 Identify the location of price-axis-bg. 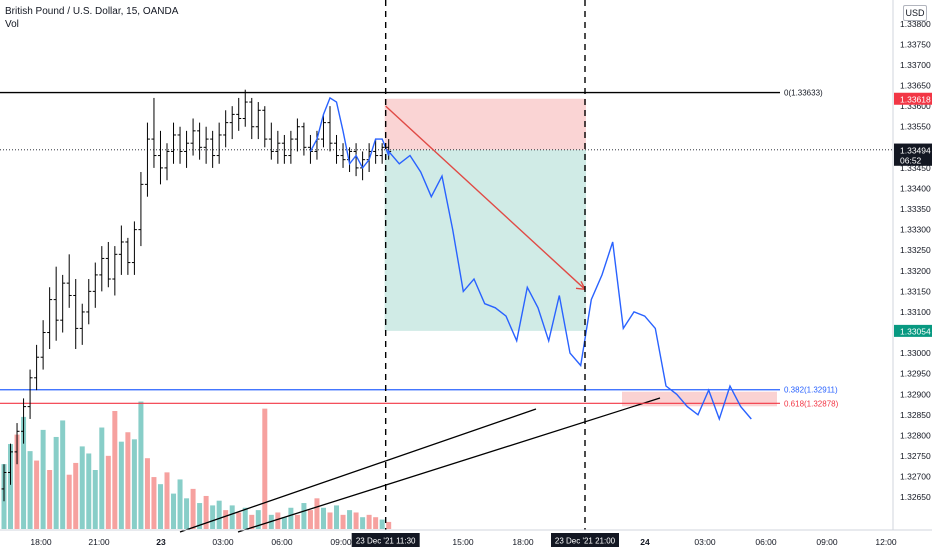
(912, 275).